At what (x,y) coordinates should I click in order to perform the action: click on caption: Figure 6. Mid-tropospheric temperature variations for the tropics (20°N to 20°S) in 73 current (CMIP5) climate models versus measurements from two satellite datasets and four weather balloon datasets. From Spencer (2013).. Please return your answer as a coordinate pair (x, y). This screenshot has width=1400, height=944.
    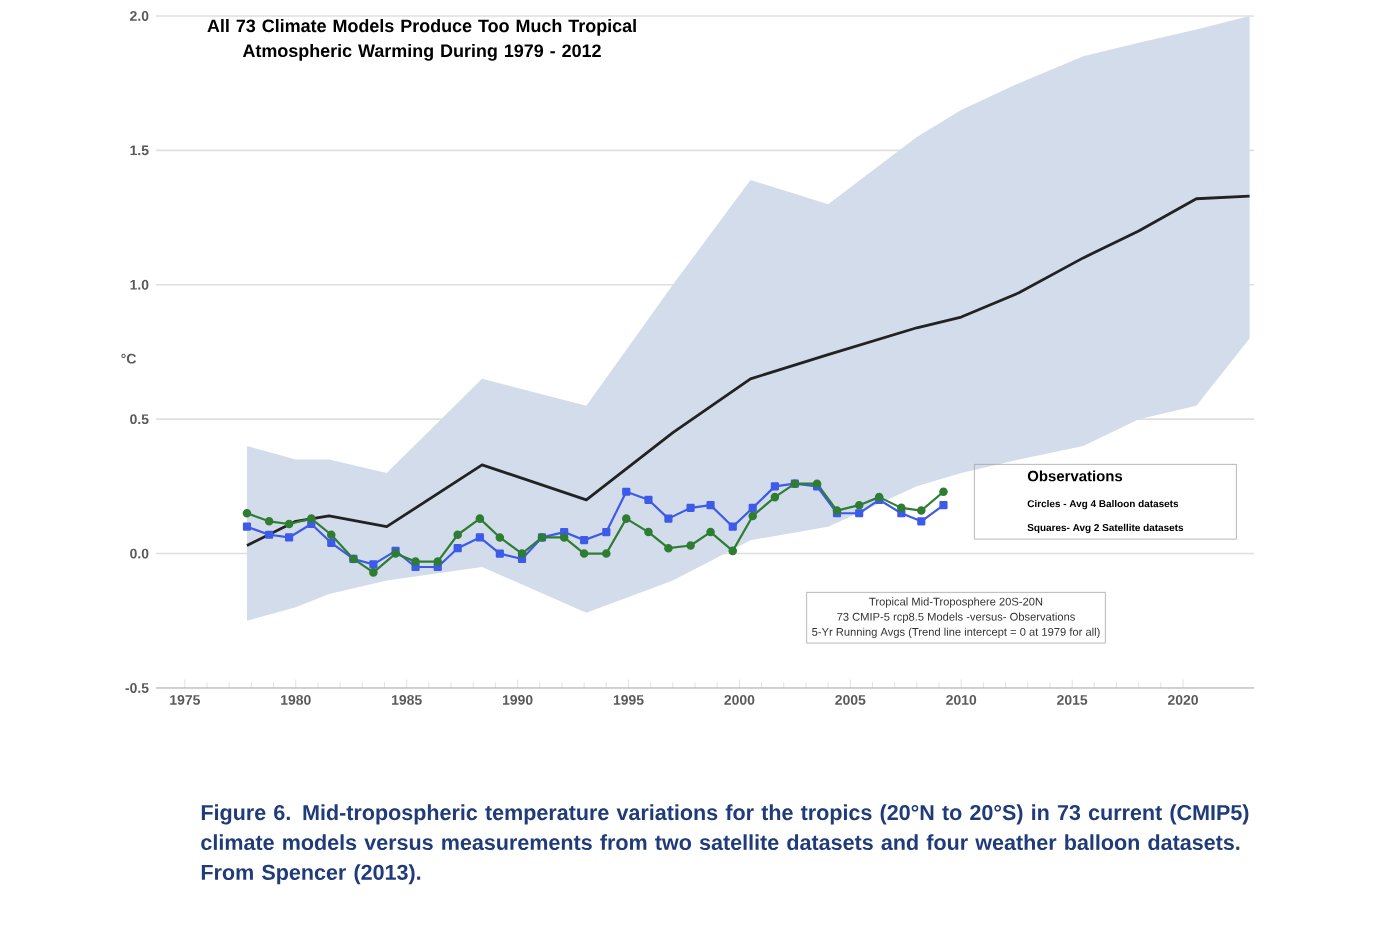
    Looking at the image, I should click on (725, 844).